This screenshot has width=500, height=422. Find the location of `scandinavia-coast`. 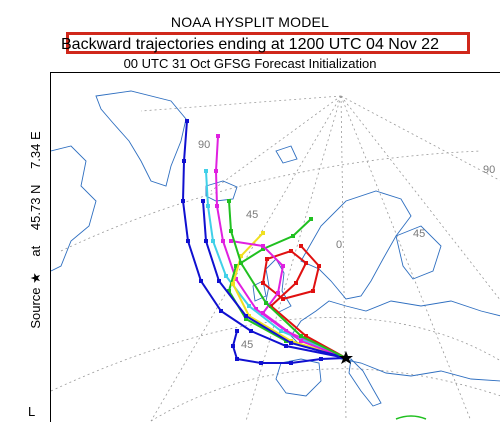

scandinavia-coast is located at coordinates (356, 245).